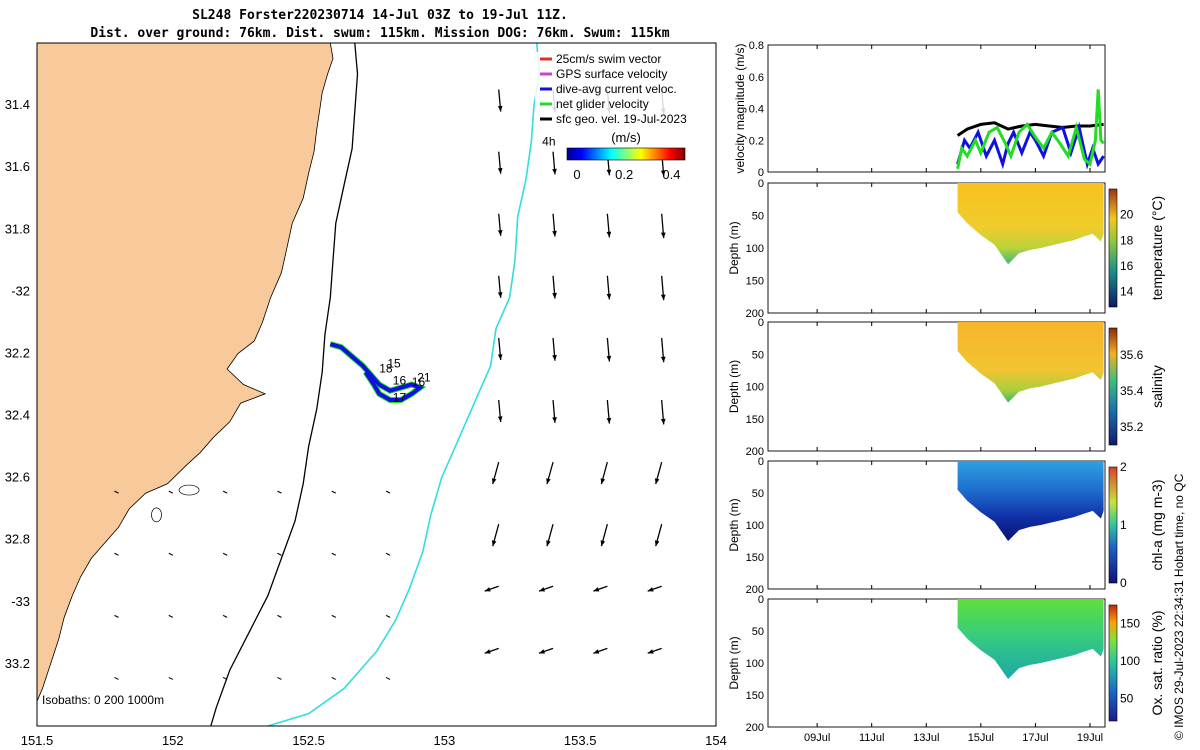  Describe the element at coordinates (926, 738) in the screenshot. I see `time-x-tick-label: 13Jul` at that location.